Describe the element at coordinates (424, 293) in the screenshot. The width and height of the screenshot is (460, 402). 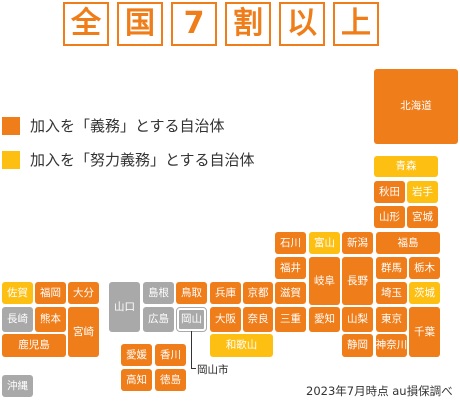
I see `pref-ibaraki: 茨城` at that location.